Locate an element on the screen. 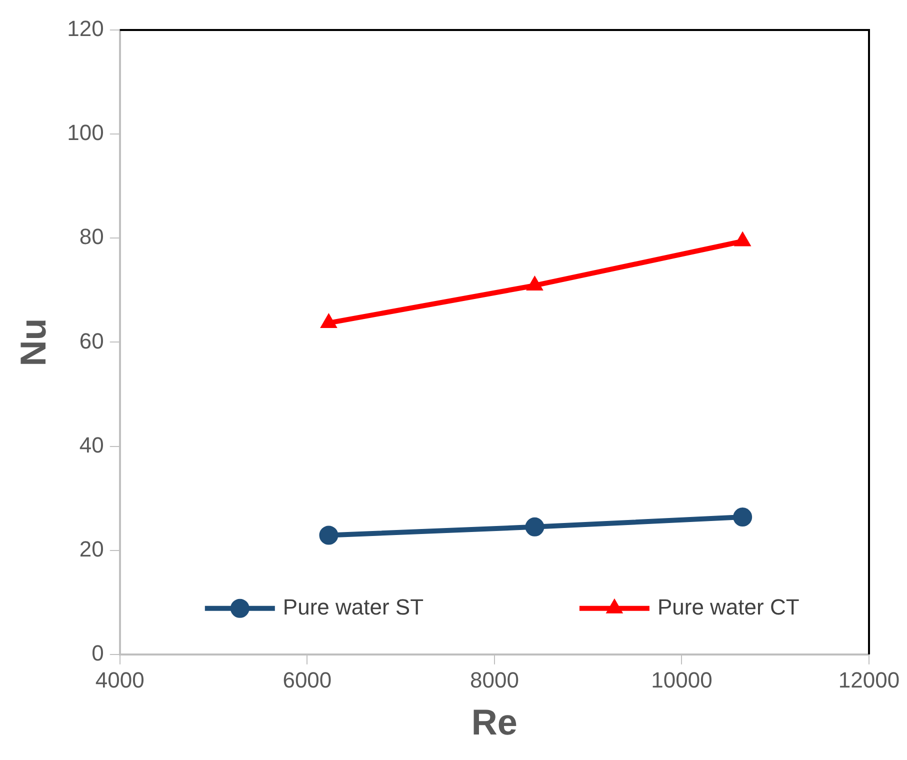  x-tick-label: 6000 is located at coordinates (307, 680).